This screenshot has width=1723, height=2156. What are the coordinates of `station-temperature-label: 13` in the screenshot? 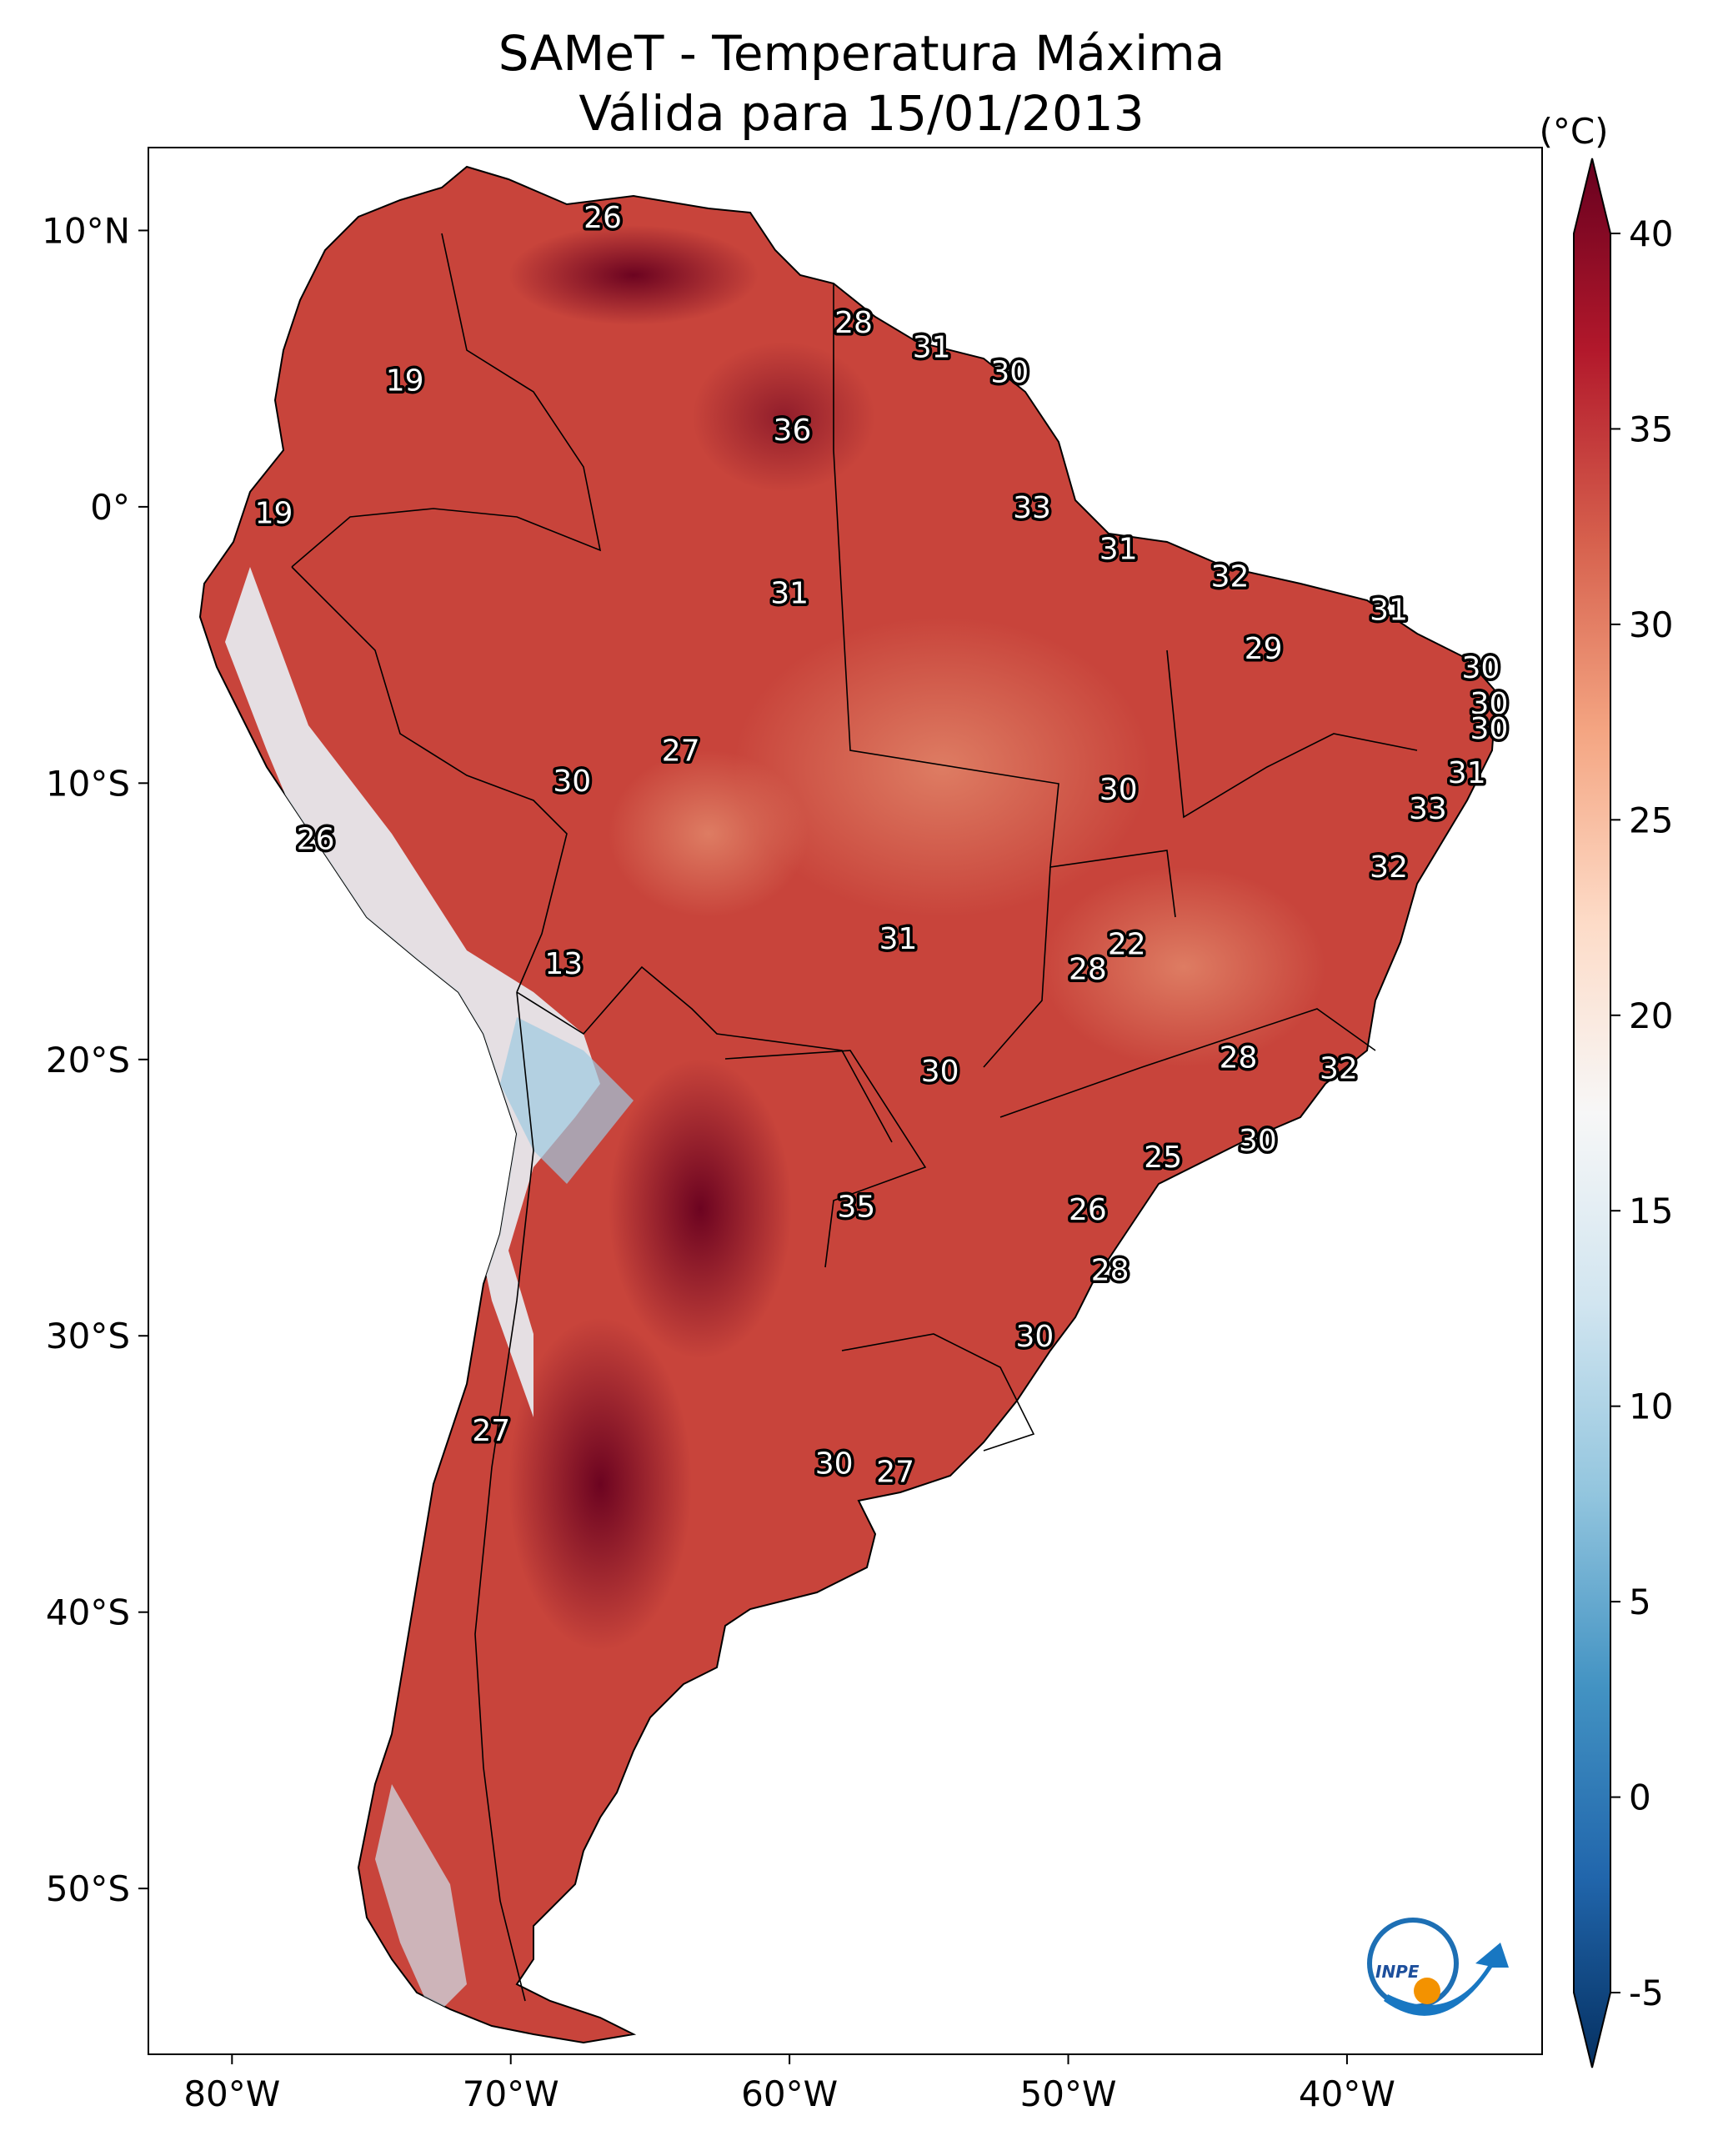 It's located at (563, 964).